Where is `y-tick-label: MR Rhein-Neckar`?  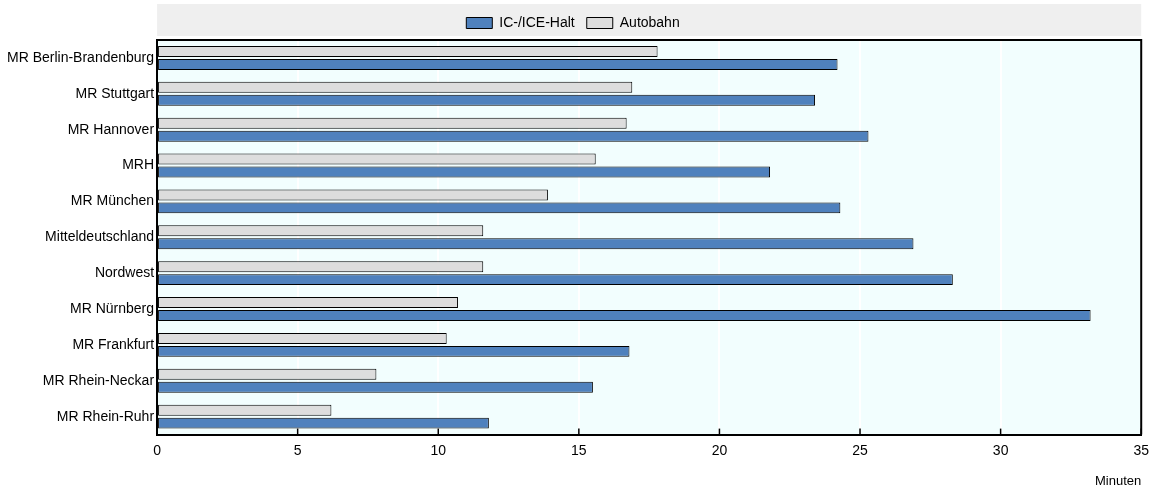
y-tick-label: MR Rhein-Neckar is located at coordinates (98, 379).